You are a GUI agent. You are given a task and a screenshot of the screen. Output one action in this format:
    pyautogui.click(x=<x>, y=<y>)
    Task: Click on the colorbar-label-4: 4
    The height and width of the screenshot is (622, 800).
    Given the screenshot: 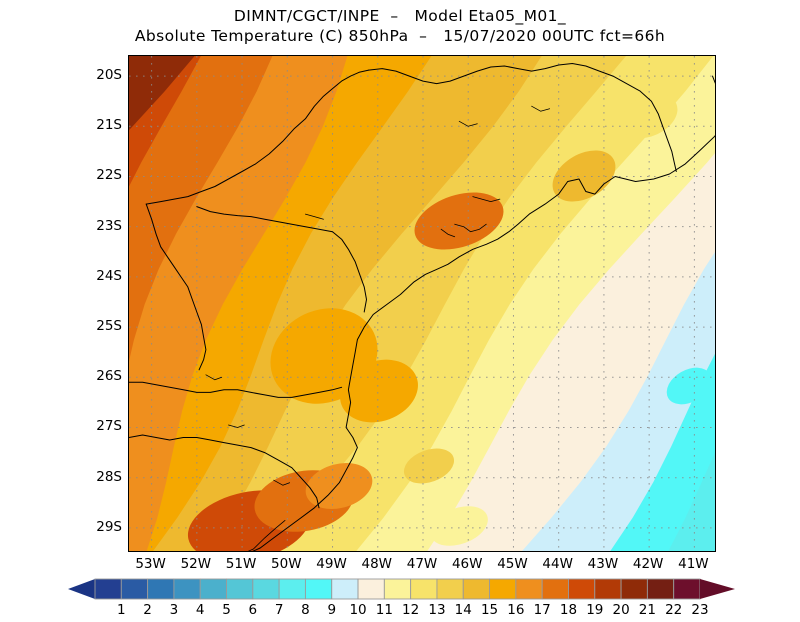 What is the action you would take?
    pyautogui.click(x=200, y=610)
    